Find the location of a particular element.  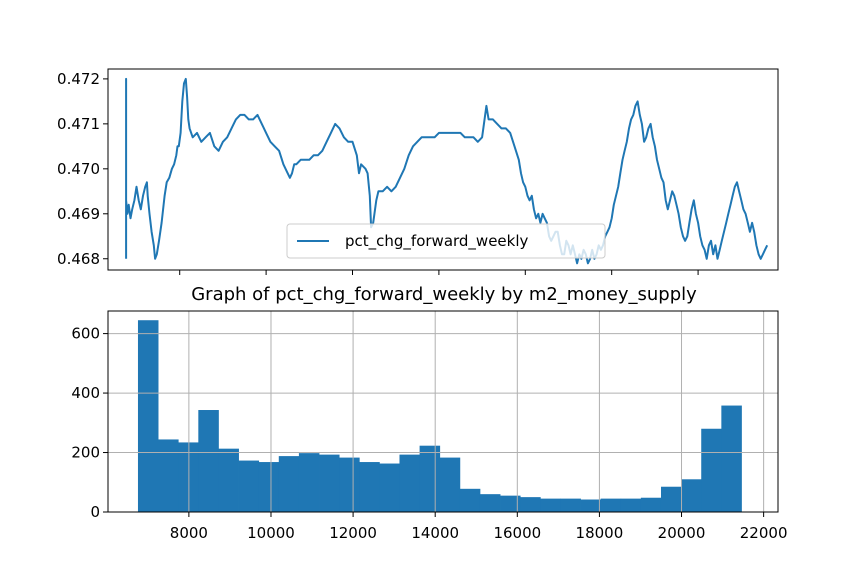

x-tick-label: 20000 is located at coordinates (682, 533).